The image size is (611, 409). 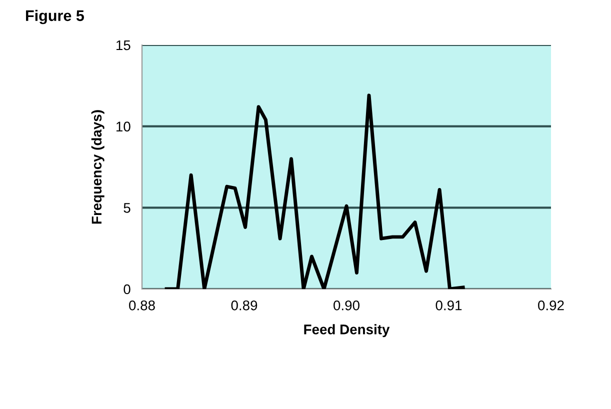 I want to click on x-tick-label: 0.88, so click(x=142, y=305).